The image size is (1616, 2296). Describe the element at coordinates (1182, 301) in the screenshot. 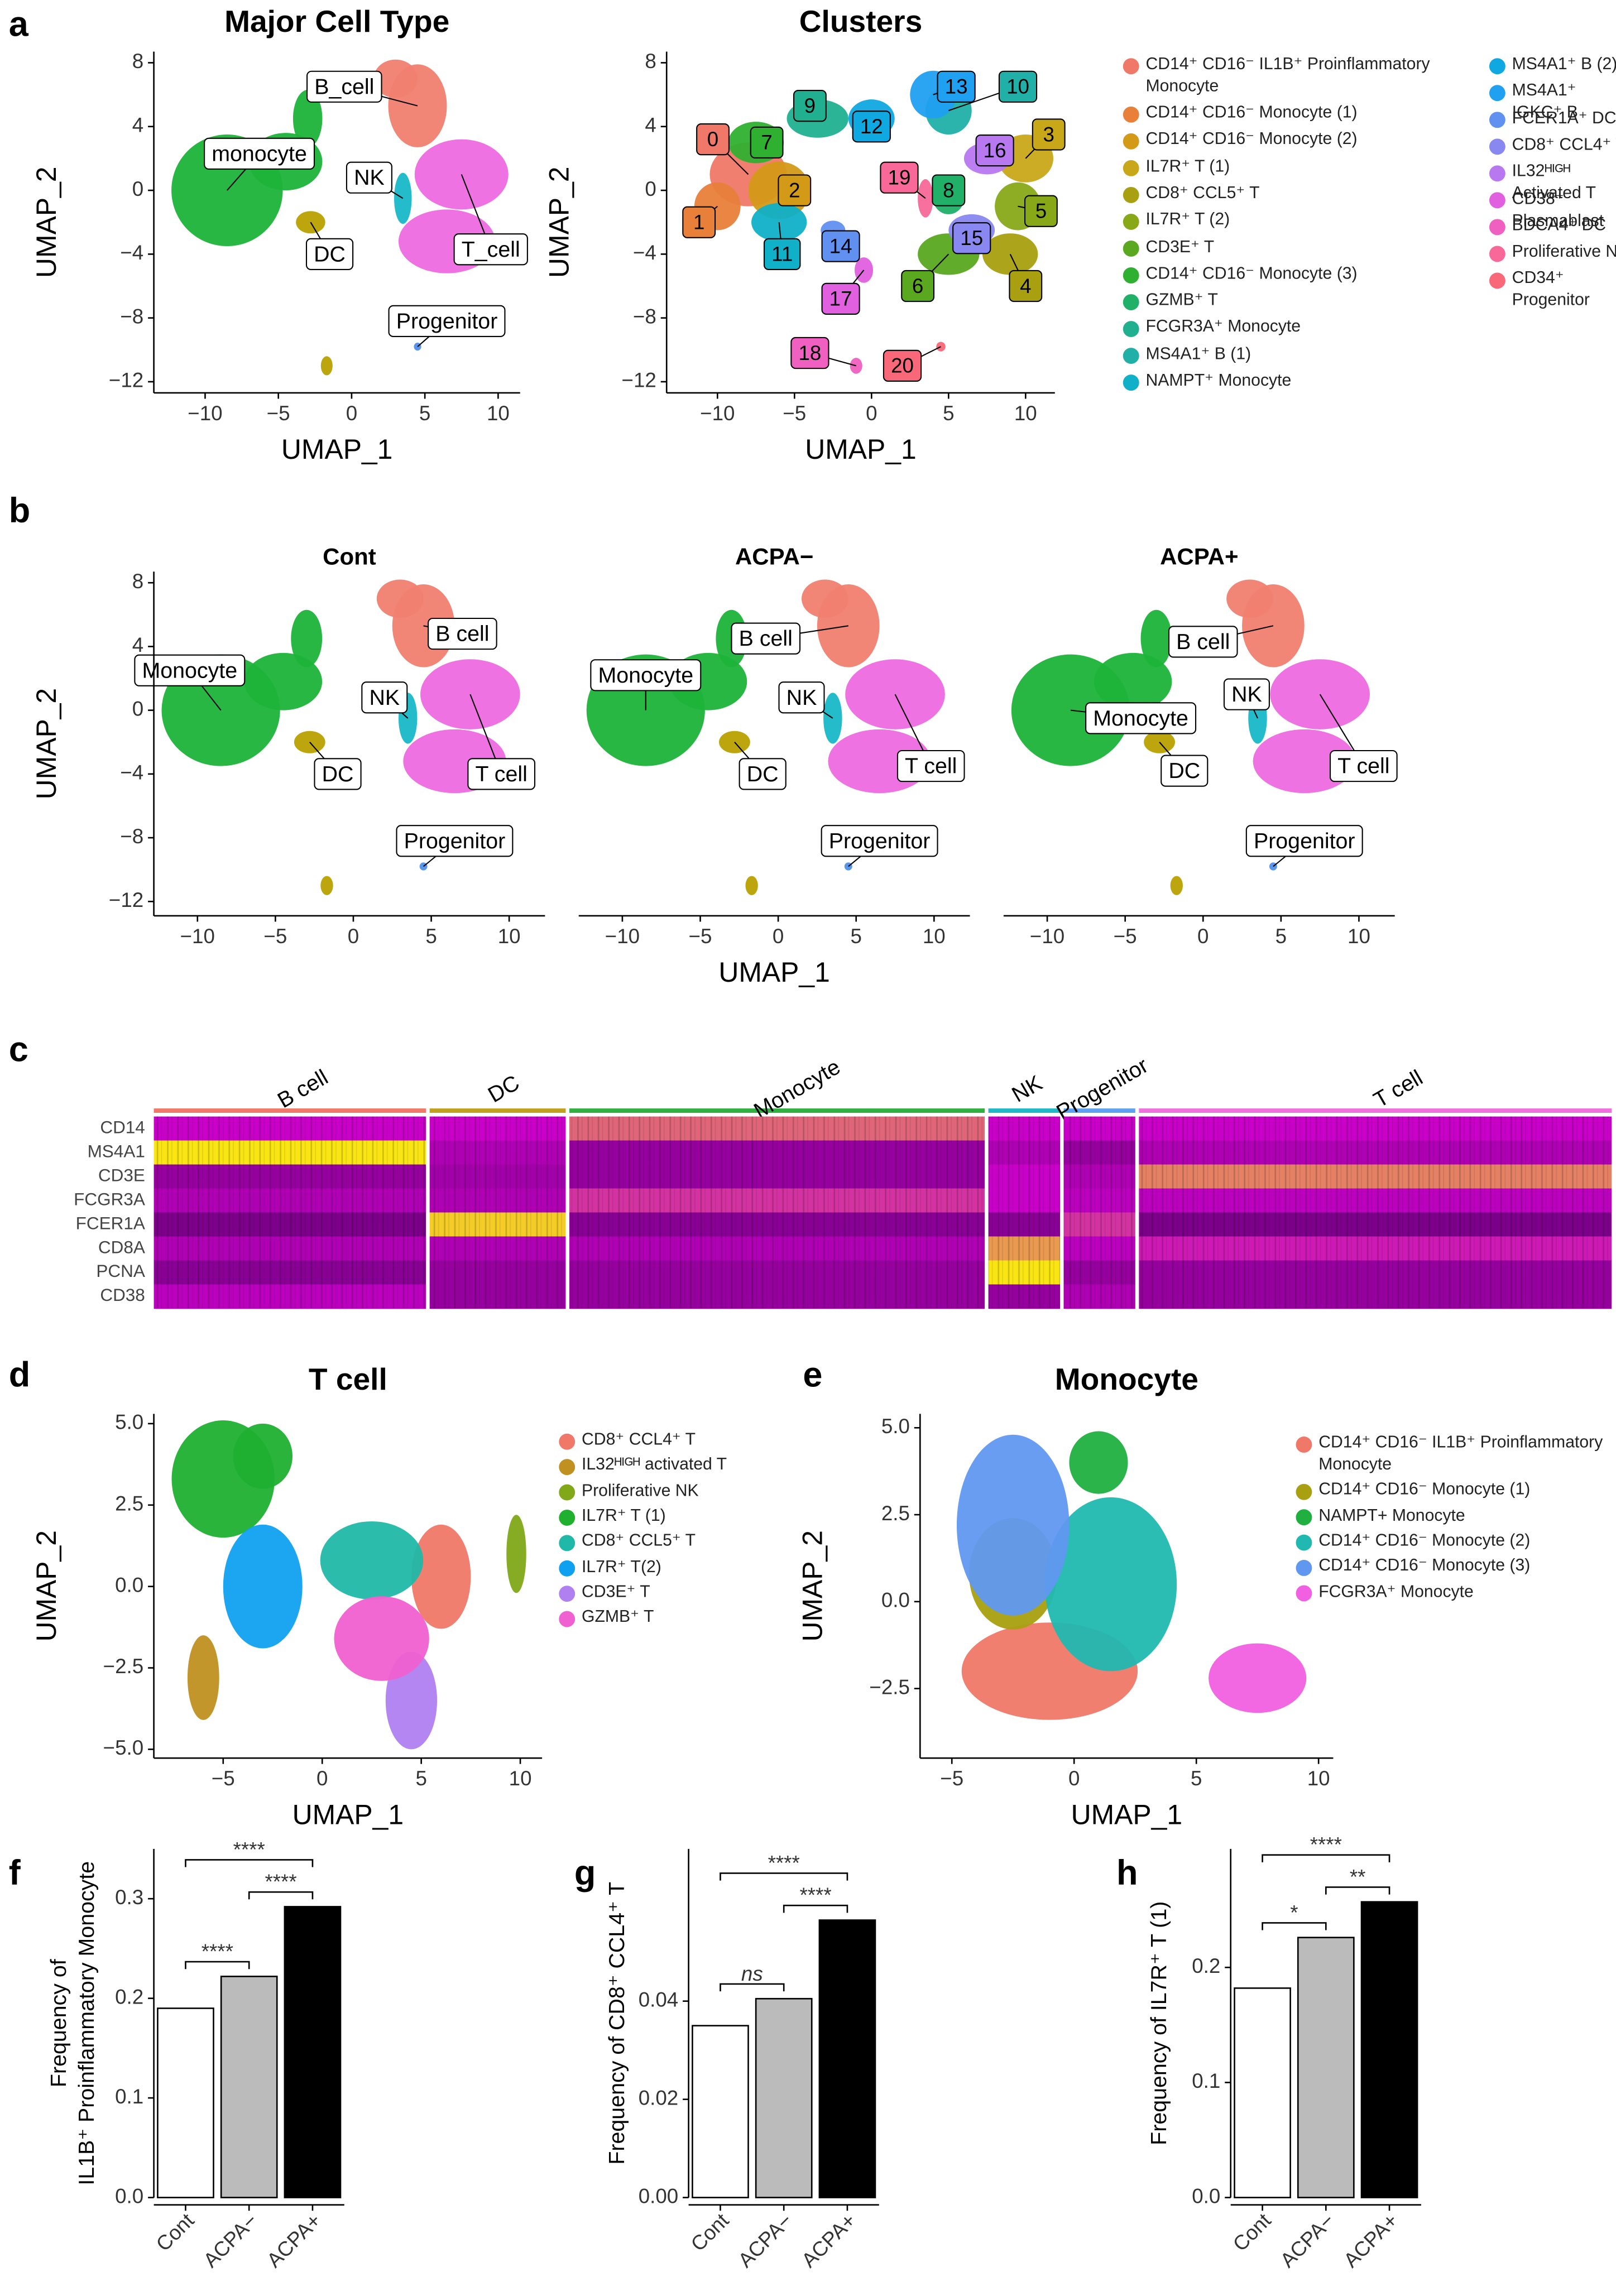

I see `legend-label: GZMB⁺ T` at that location.